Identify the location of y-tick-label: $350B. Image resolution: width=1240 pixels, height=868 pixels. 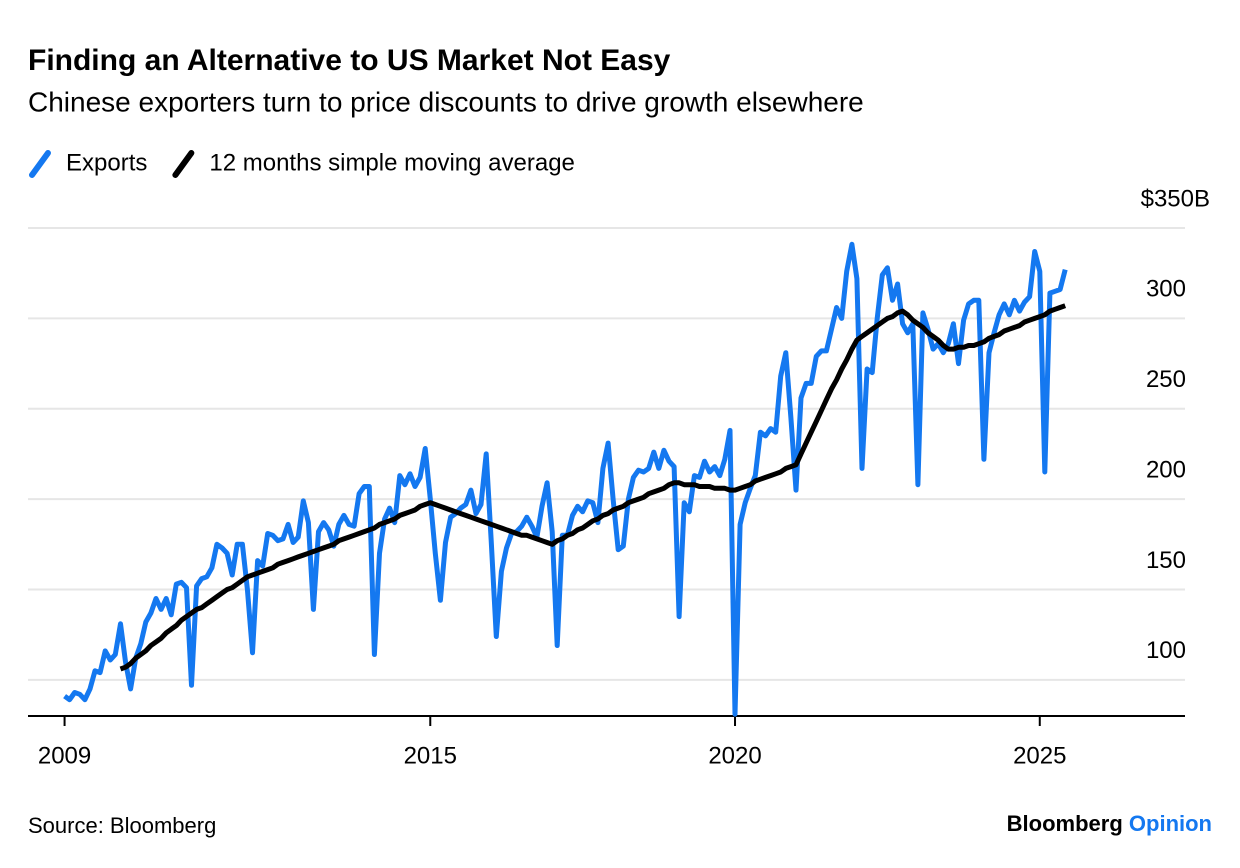
(1175, 198).